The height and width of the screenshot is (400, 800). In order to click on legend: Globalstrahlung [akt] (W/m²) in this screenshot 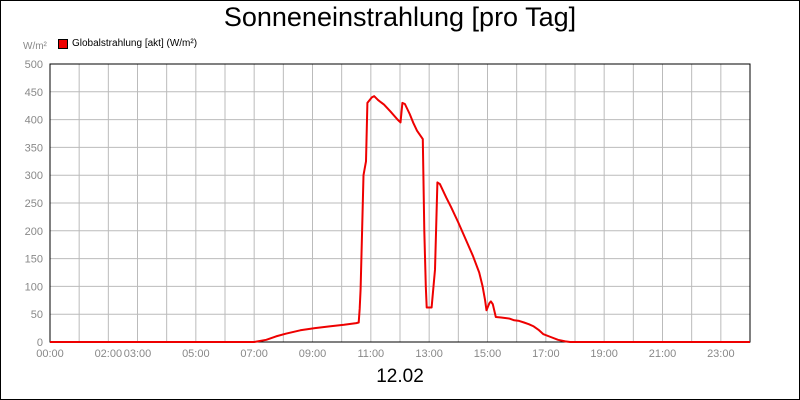, I will do `click(127, 43)`.